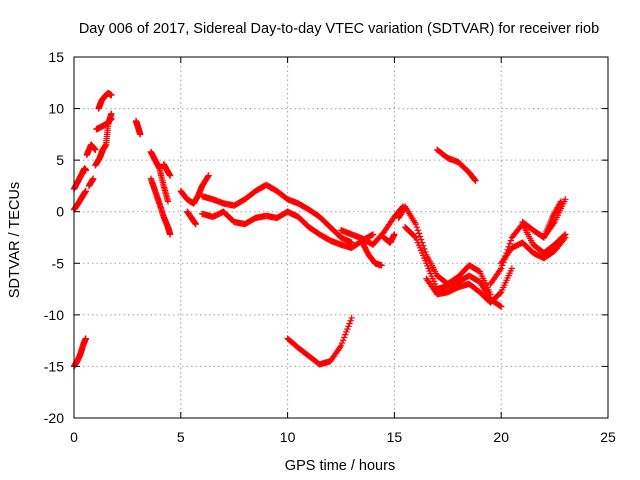 The width and height of the screenshot is (640, 480). I want to click on x-tick-label: 15, so click(395, 437).